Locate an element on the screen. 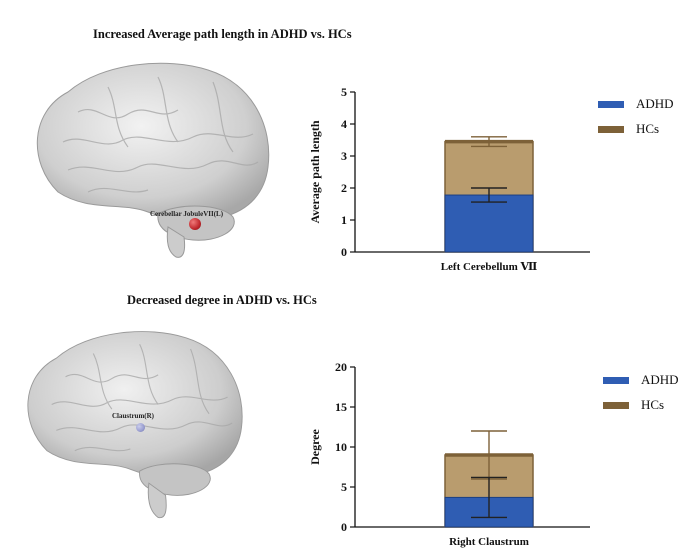  brain-1-node is located at coordinates (195, 224).